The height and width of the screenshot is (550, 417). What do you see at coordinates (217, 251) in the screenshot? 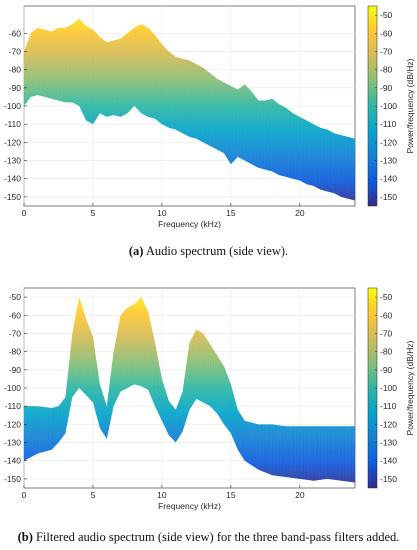
I see `caption-a-text: Audio spectrum (side view).` at bounding box center [217, 251].